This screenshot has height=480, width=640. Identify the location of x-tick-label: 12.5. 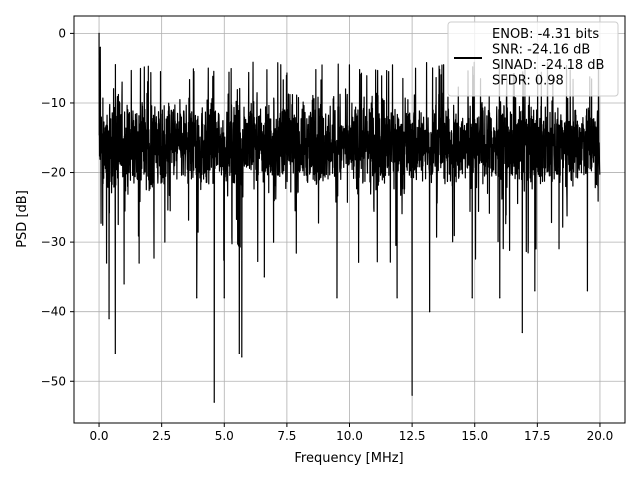
(412, 436).